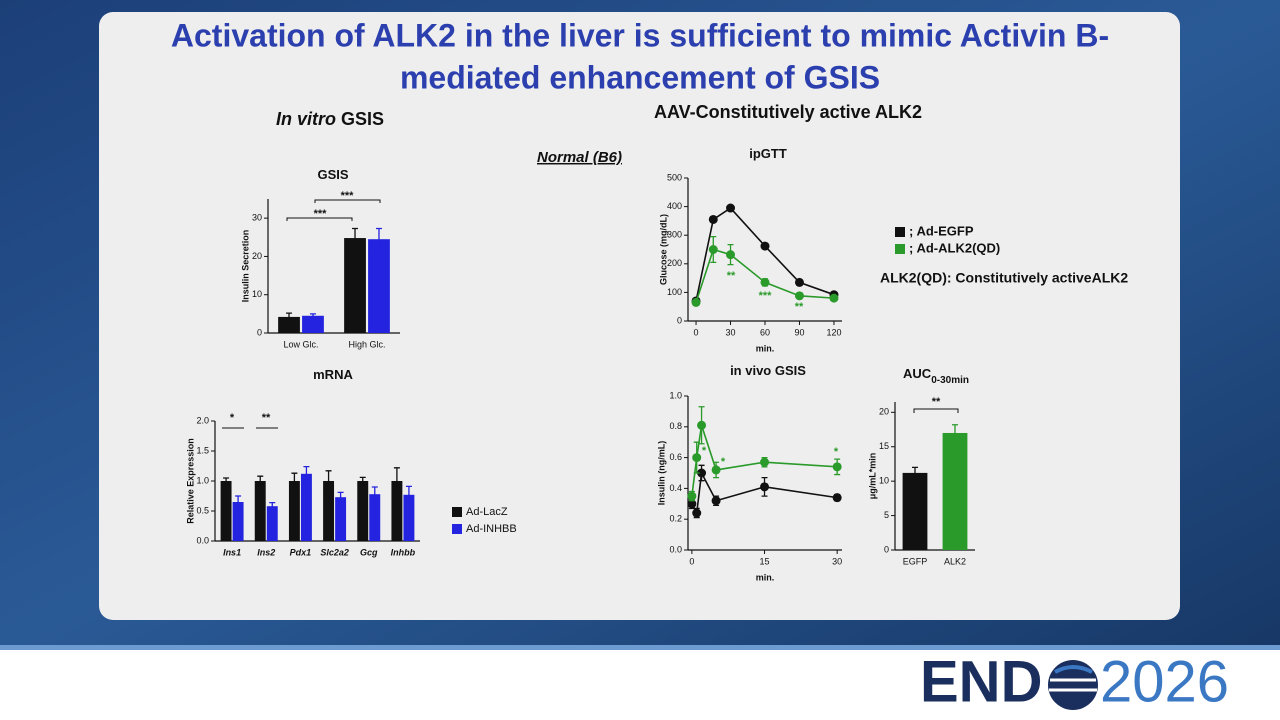  Describe the element at coordinates (202, 540) in the screenshot. I see `y-tick-label: 0.0` at that location.